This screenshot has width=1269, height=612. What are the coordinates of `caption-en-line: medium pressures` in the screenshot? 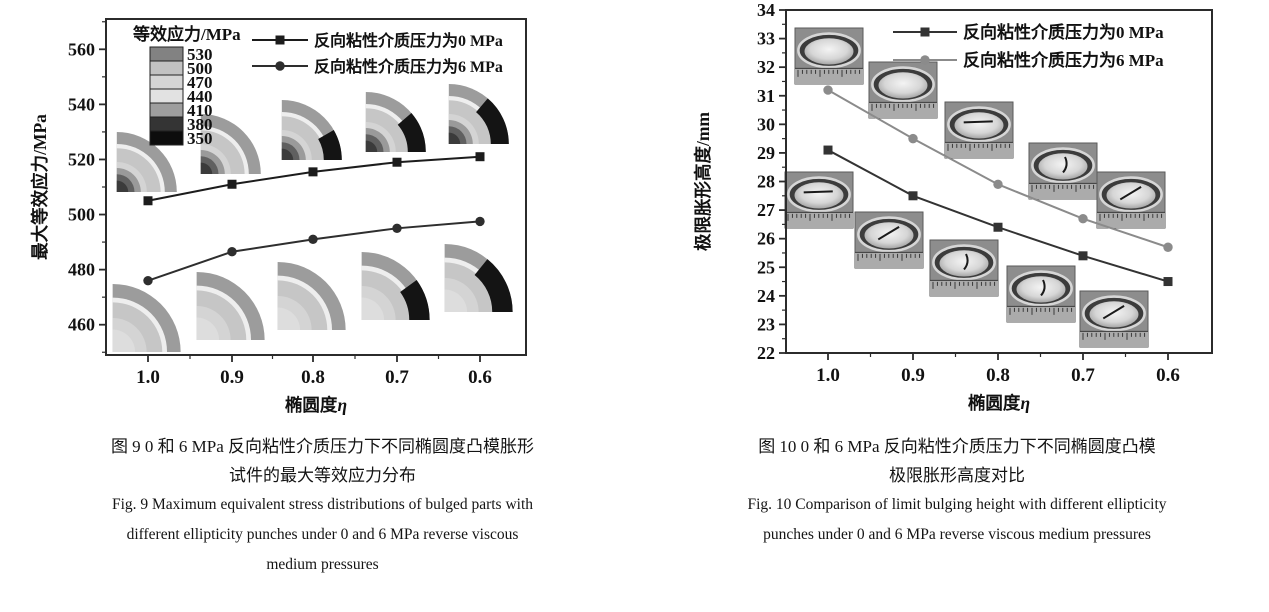 It's located at (322, 564).